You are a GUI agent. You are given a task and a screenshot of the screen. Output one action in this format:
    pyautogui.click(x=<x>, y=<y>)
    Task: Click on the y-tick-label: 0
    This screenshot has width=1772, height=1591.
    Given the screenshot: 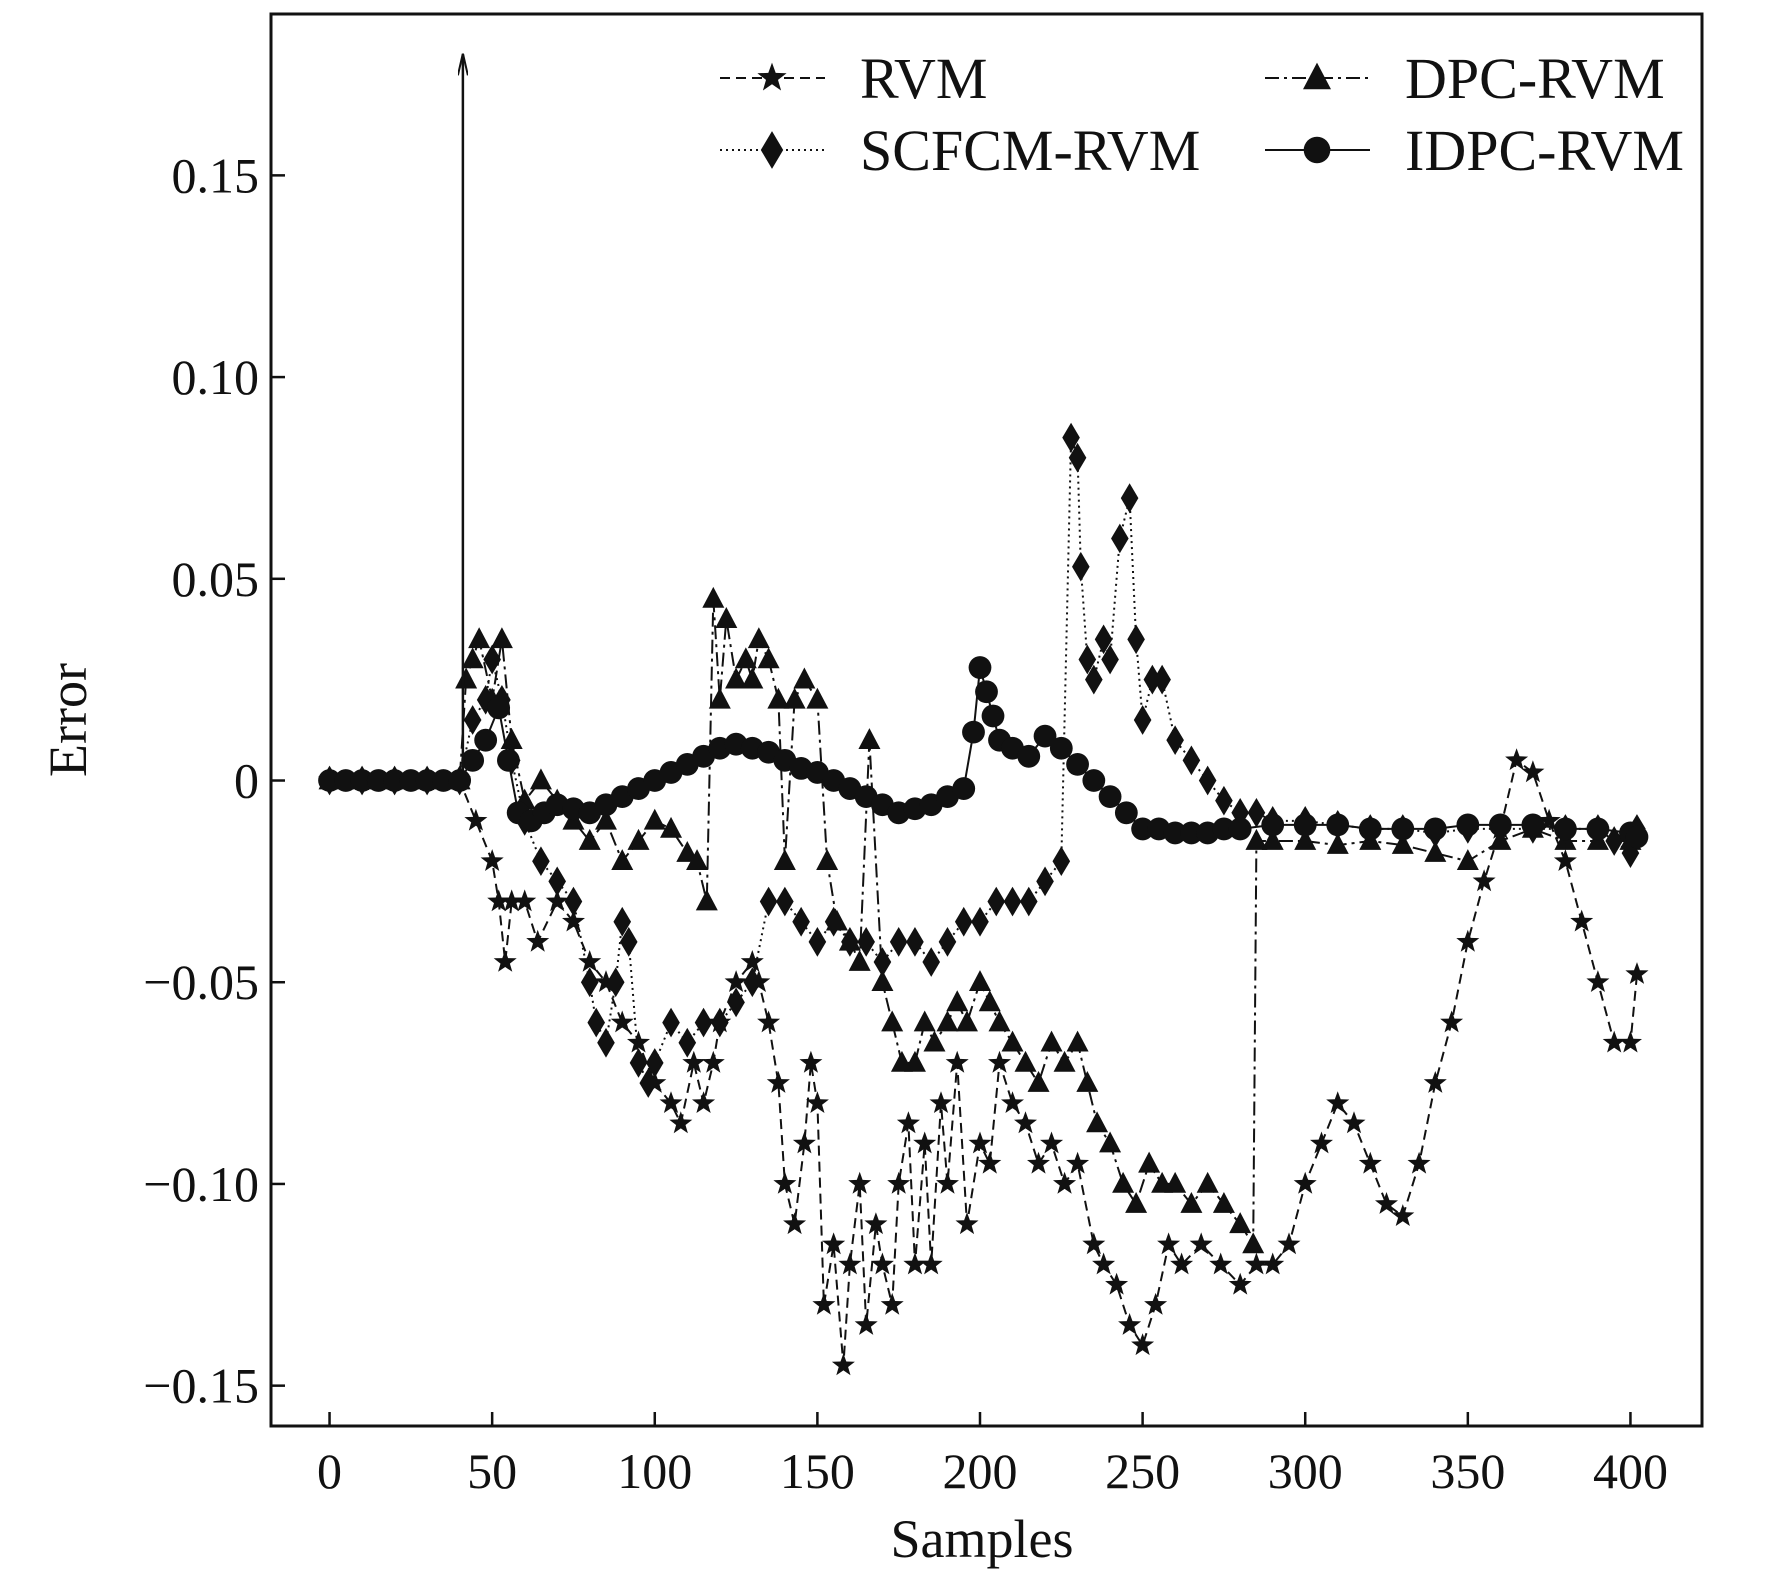 What is the action you would take?
    pyautogui.click(x=246, y=781)
    